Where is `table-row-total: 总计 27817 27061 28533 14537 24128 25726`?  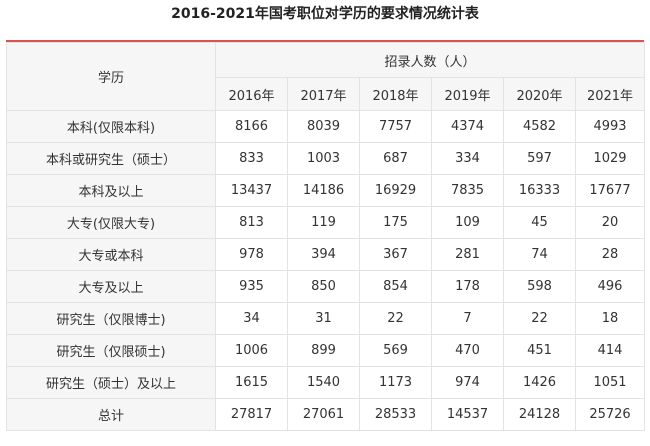 table-row-total: 总计 27817 27061 28533 14537 24128 25726 is located at coordinates (326, 414).